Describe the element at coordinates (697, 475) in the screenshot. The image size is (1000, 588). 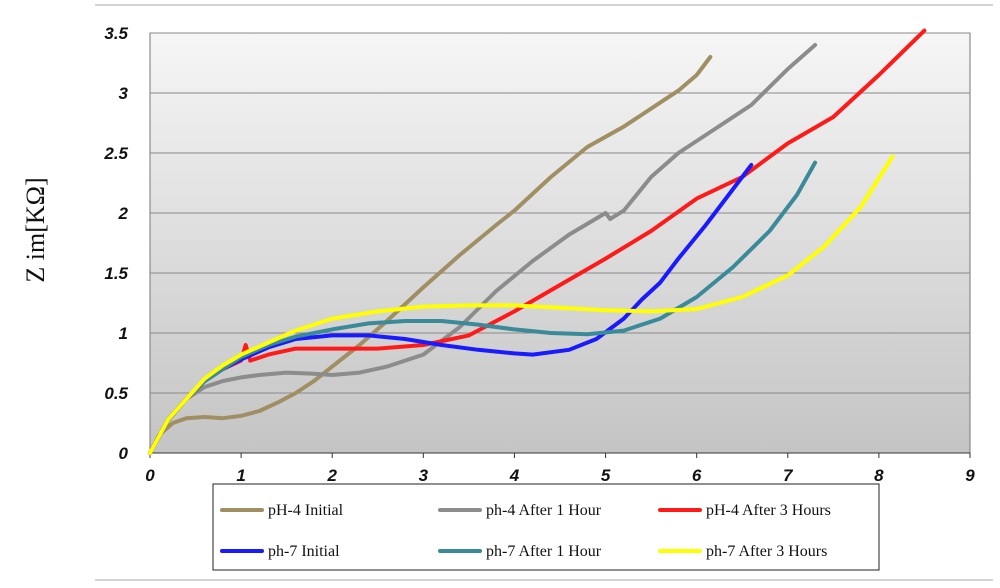
I see `x-tick-label: 6` at that location.